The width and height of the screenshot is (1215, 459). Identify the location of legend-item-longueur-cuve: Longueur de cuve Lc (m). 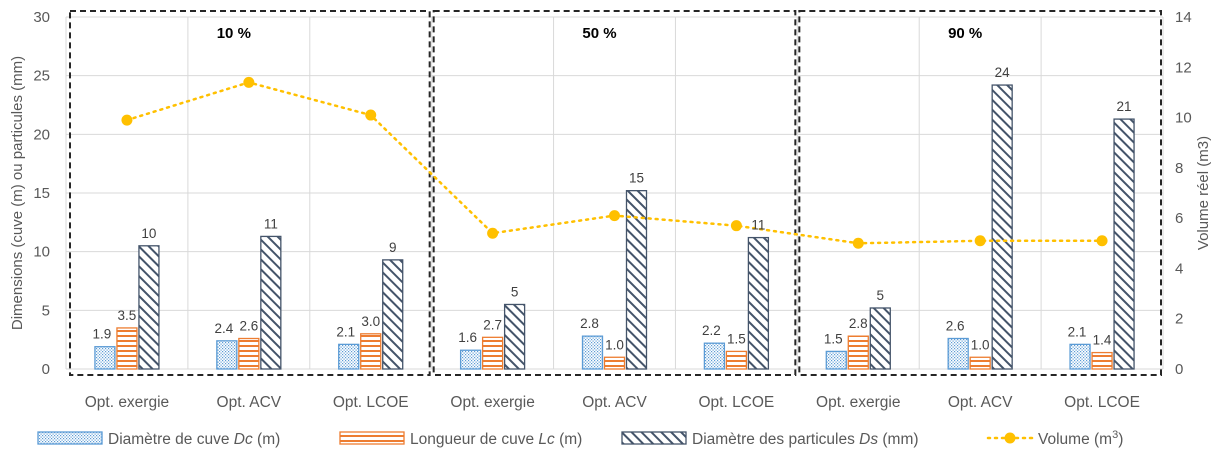
(460, 439).